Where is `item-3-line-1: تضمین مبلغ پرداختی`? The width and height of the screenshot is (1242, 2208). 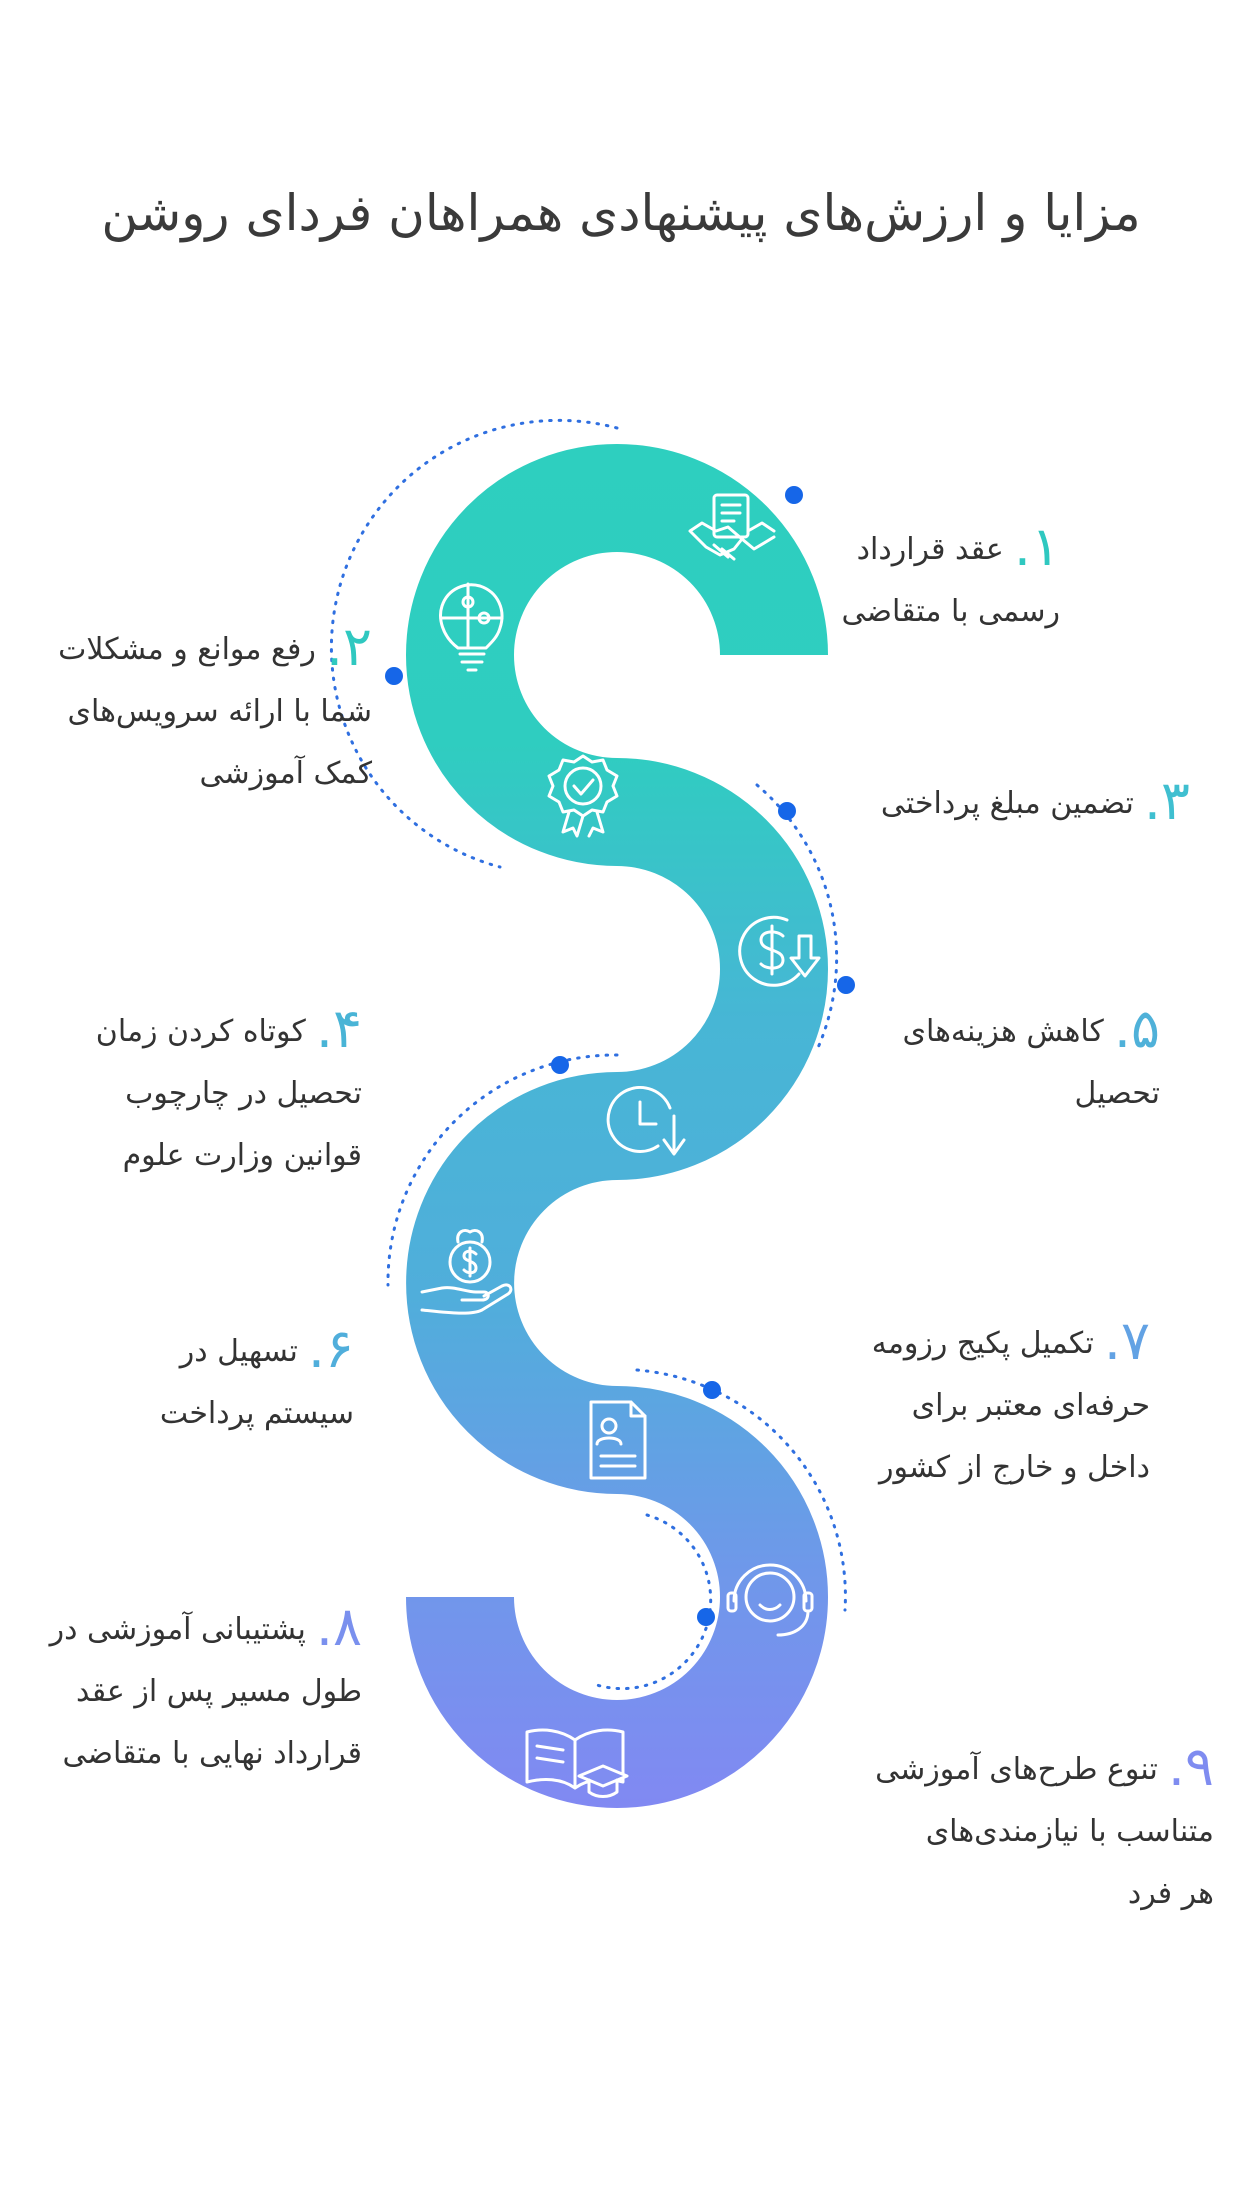 item-3-line-1: تضمین مبلغ پرداختی is located at coordinates (1007, 803).